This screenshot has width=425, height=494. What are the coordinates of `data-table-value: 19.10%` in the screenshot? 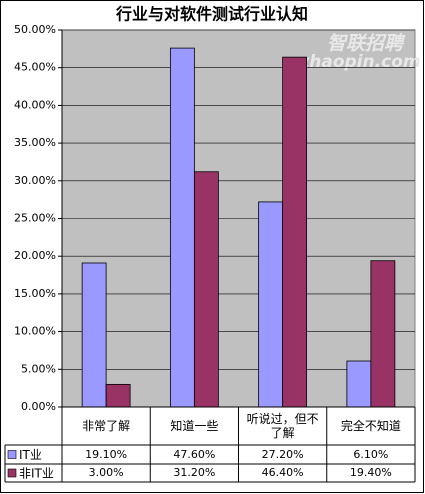 It's located at (106, 454).